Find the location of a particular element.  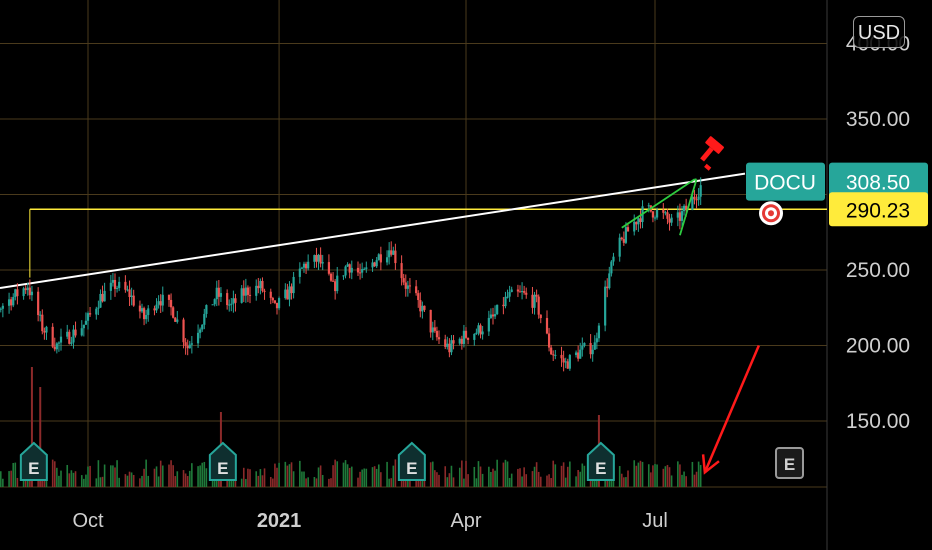

overlay-drawings is located at coordinates (702, 305).